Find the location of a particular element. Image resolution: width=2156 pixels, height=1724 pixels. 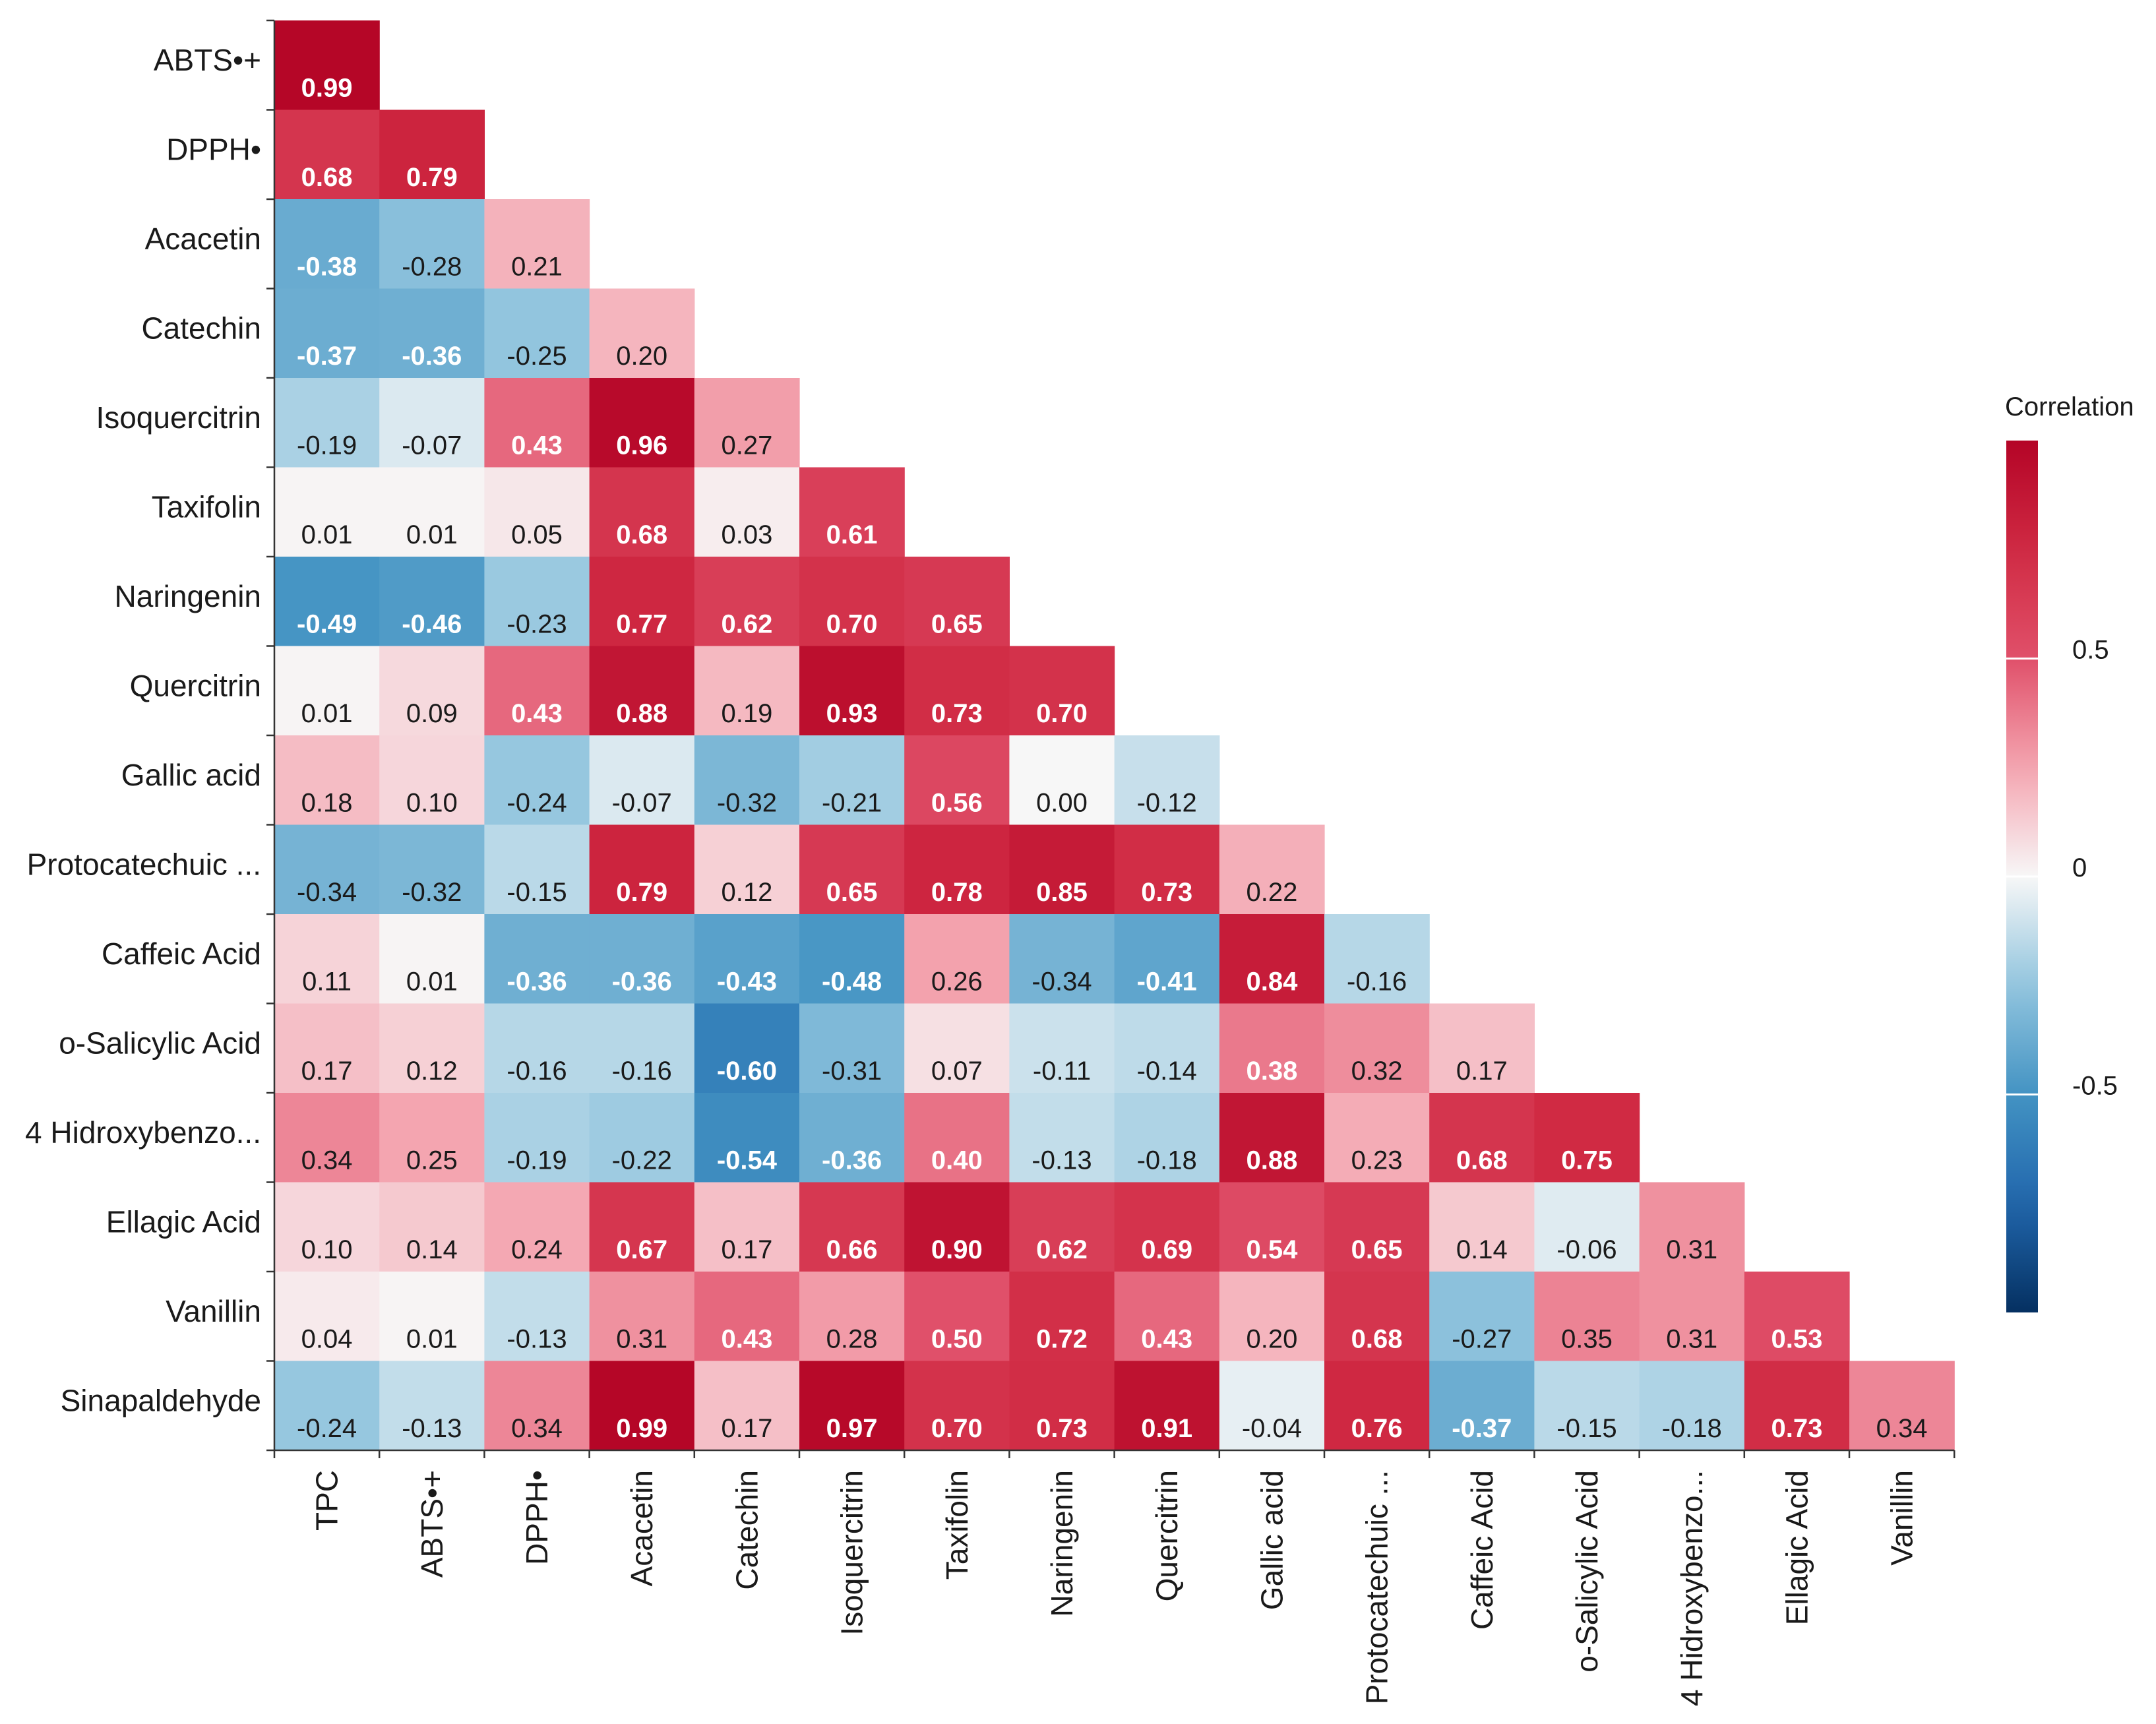

cell-value-label: -0.23 is located at coordinates (537, 624).